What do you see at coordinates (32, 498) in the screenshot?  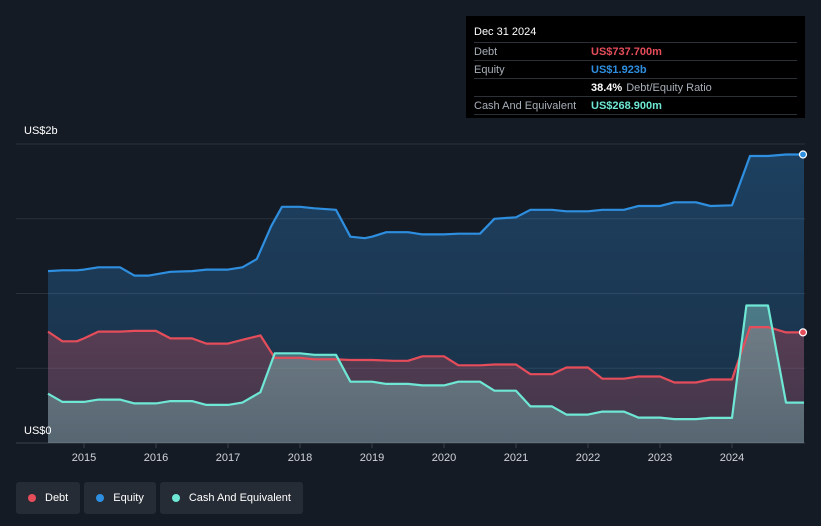 I see `legend-dot-debt-icon` at bounding box center [32, 498].